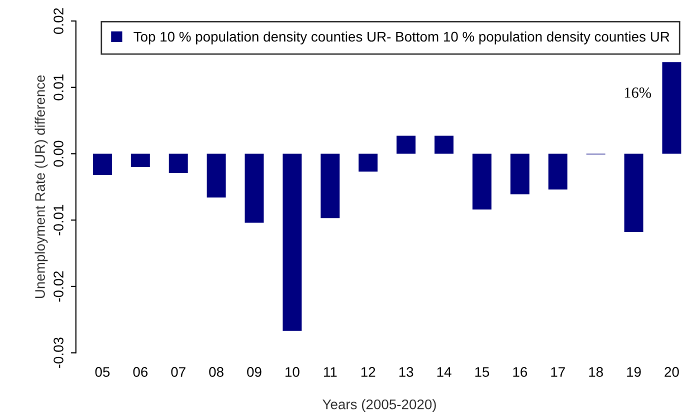 The width and height of the screenshot is (690, 420). What do you see at coordinates (671, 372) in the screenshot?
I see `x-tick-label: 20` at bounding box center [671, 372].